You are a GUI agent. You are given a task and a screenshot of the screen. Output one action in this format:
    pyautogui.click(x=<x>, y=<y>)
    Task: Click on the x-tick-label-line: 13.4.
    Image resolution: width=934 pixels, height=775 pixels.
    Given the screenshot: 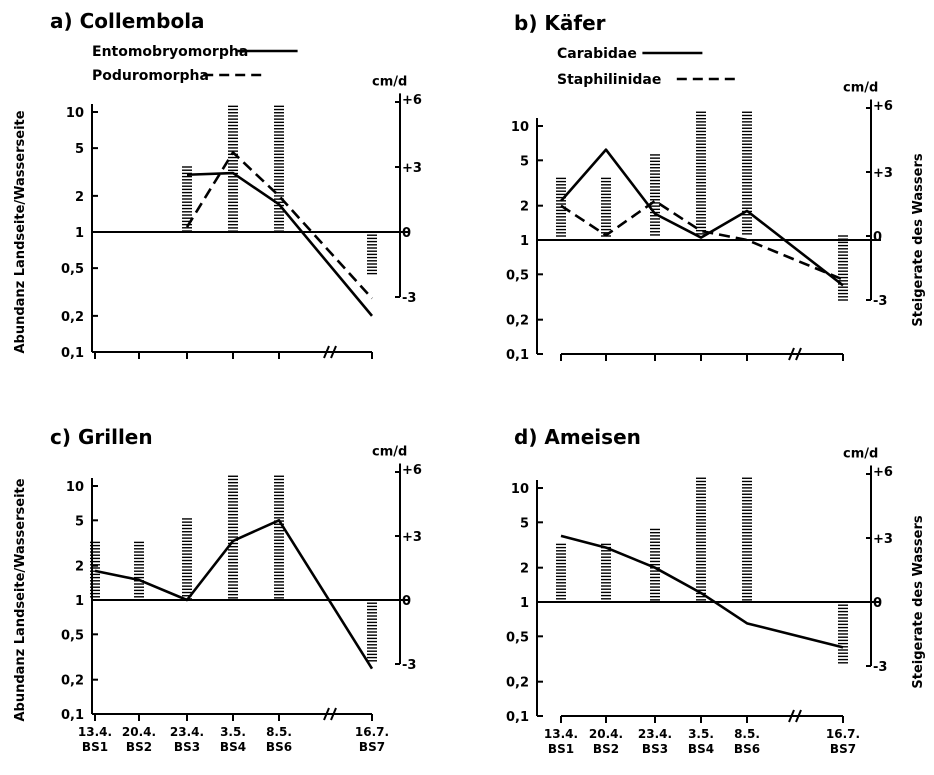 What is the action you would take?
    pyautogui.click(x=561, y=734)
    